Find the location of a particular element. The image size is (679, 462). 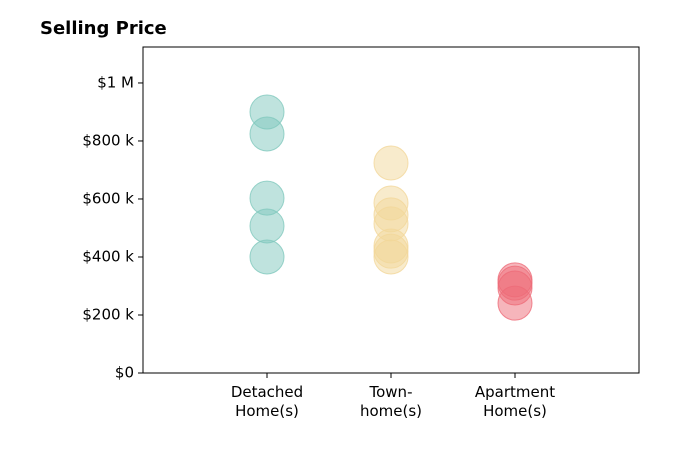

chart-title: Selling Price is located at coordinates (103, 28).